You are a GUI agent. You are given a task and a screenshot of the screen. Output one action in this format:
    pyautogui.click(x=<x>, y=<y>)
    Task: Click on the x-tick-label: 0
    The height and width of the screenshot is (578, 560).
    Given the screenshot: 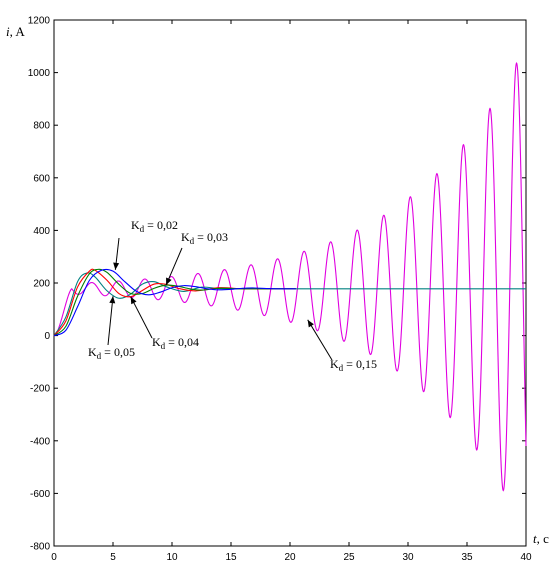 What is the action you would take?
    pyautogui.click(x=54, y=557)
    